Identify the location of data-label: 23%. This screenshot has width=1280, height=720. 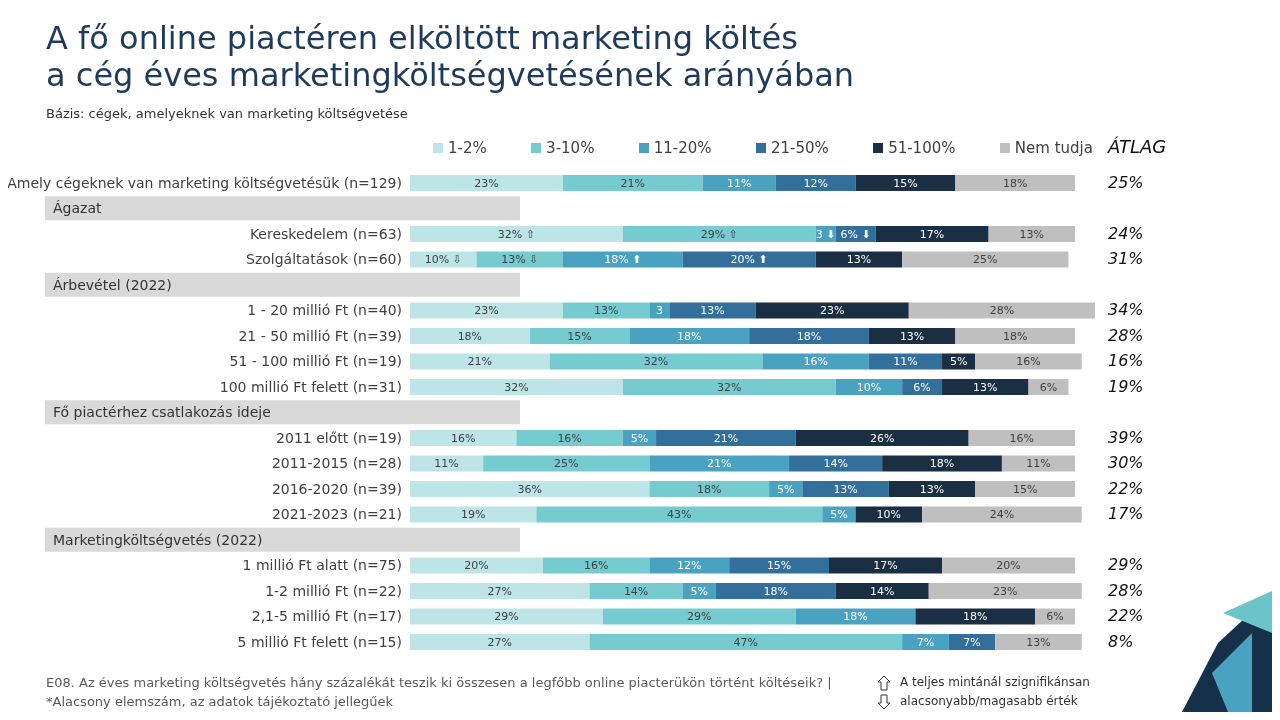
(486, 310).